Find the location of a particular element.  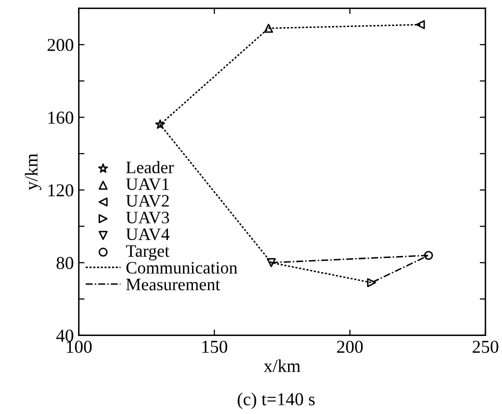

x-axis-title: x/km is located at coordinates (282, 365).